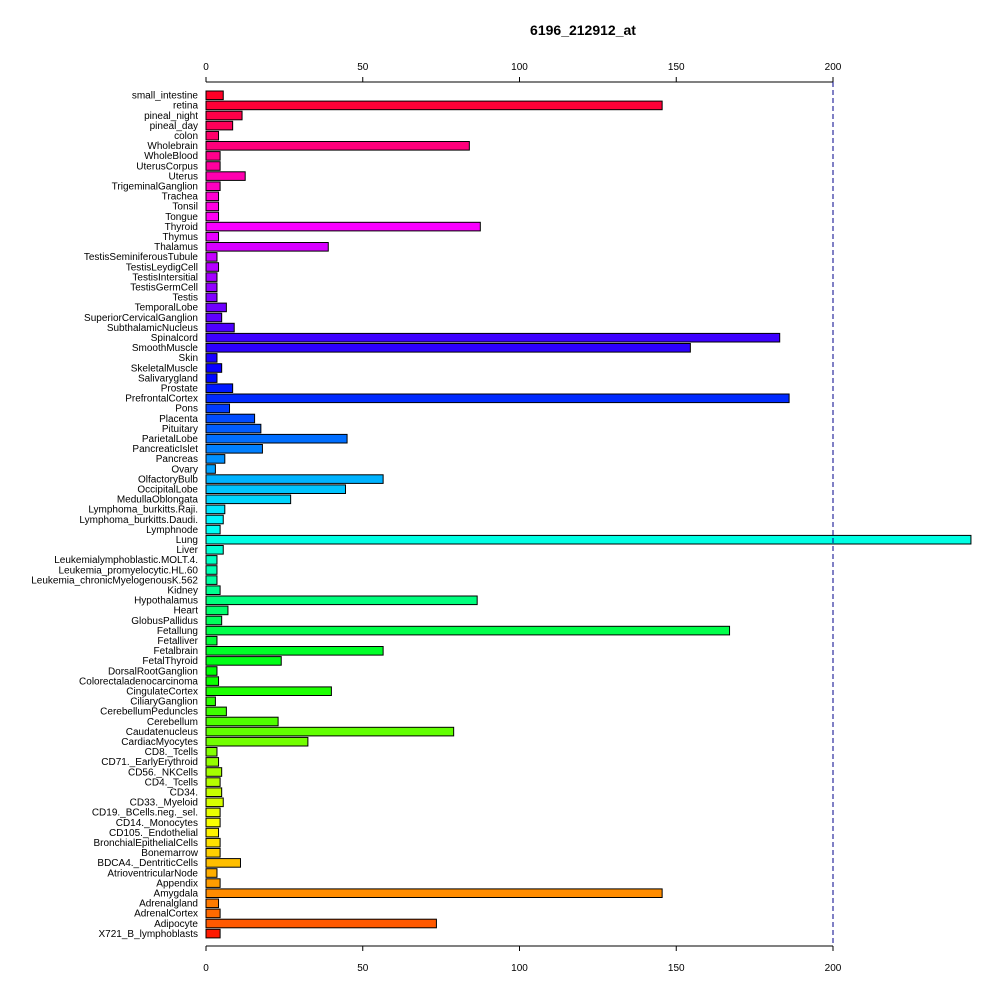 This screenshot has width=1000, height=1000. I want to click on category-label: Lymphoma_burkitts.Daudi., so click(138, 520).